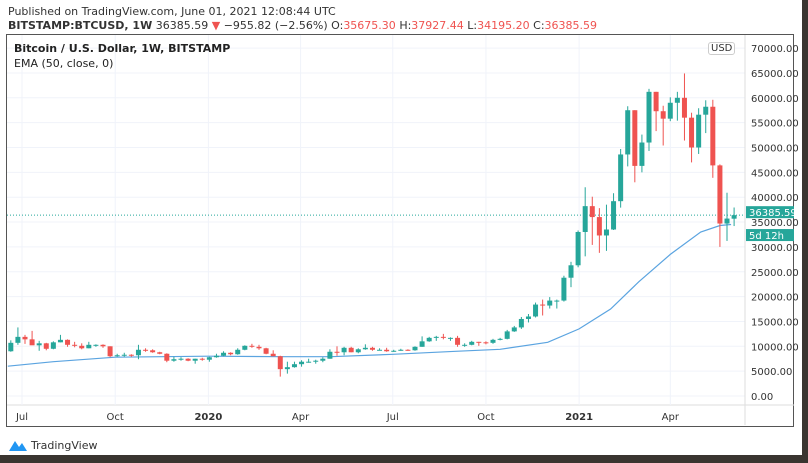  I want to click on high-label: H:, so click(405, 25).